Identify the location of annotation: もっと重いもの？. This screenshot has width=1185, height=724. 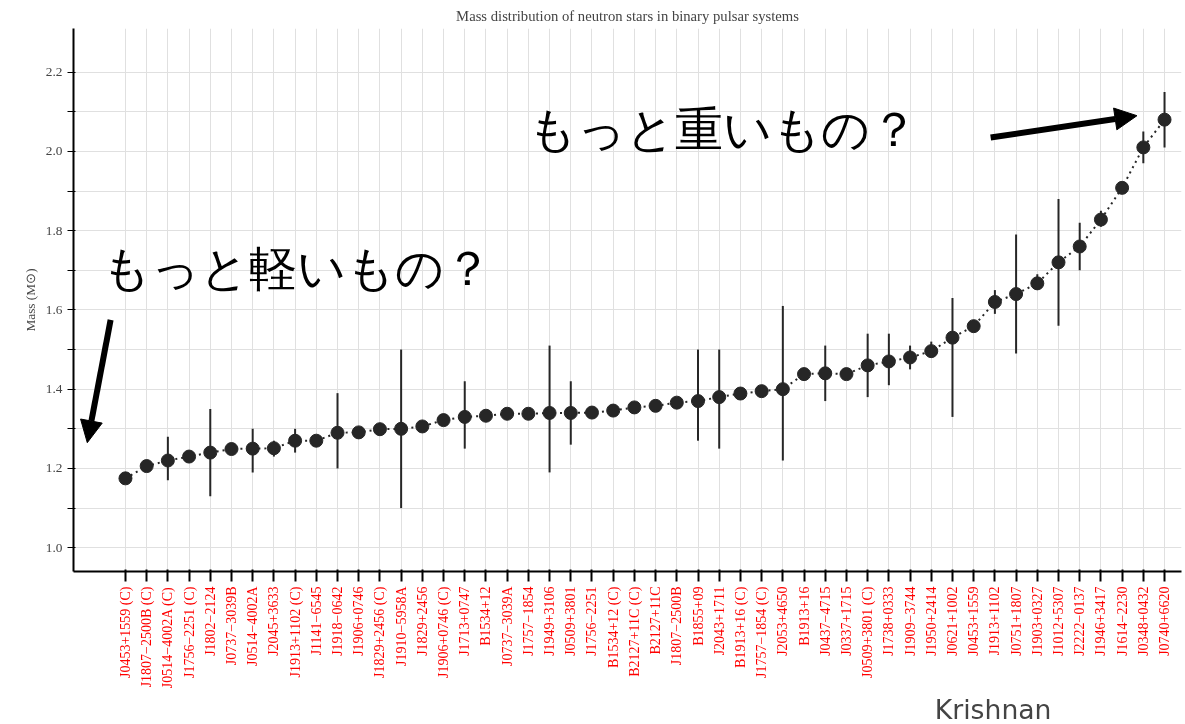
(723, 129).